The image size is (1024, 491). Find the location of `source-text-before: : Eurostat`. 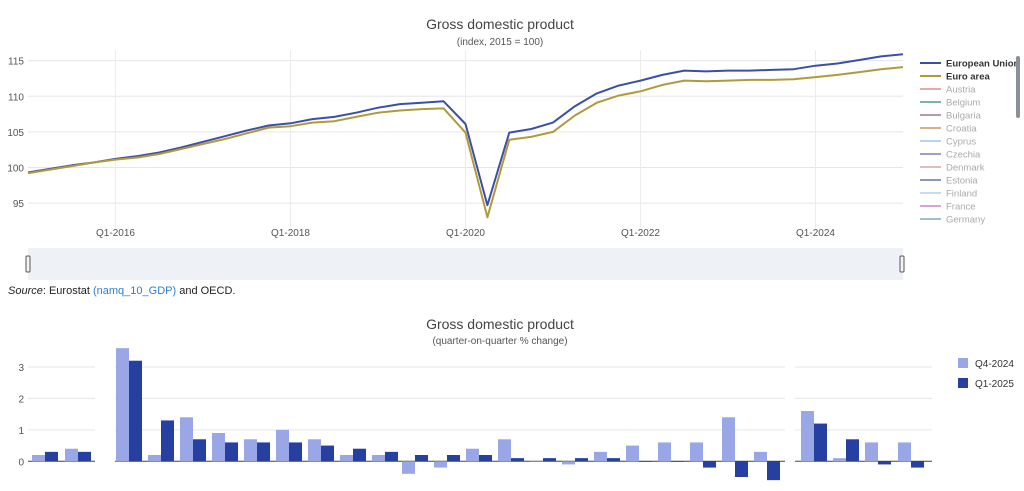

source-text-before: : Eurostat is located at coordinates (67, 291).